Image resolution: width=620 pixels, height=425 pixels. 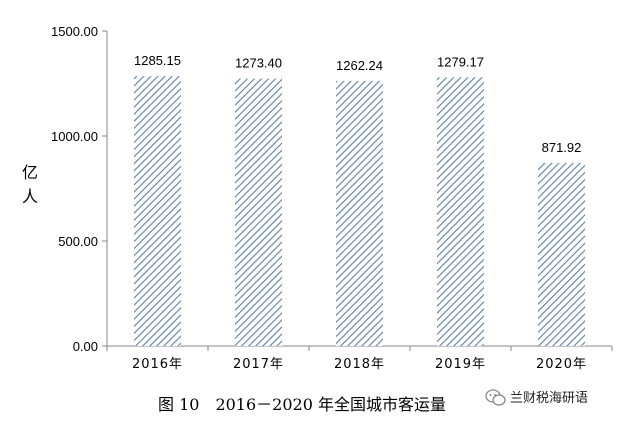 I want to click on data-label: 1285.15, so click(x=157, y=60).